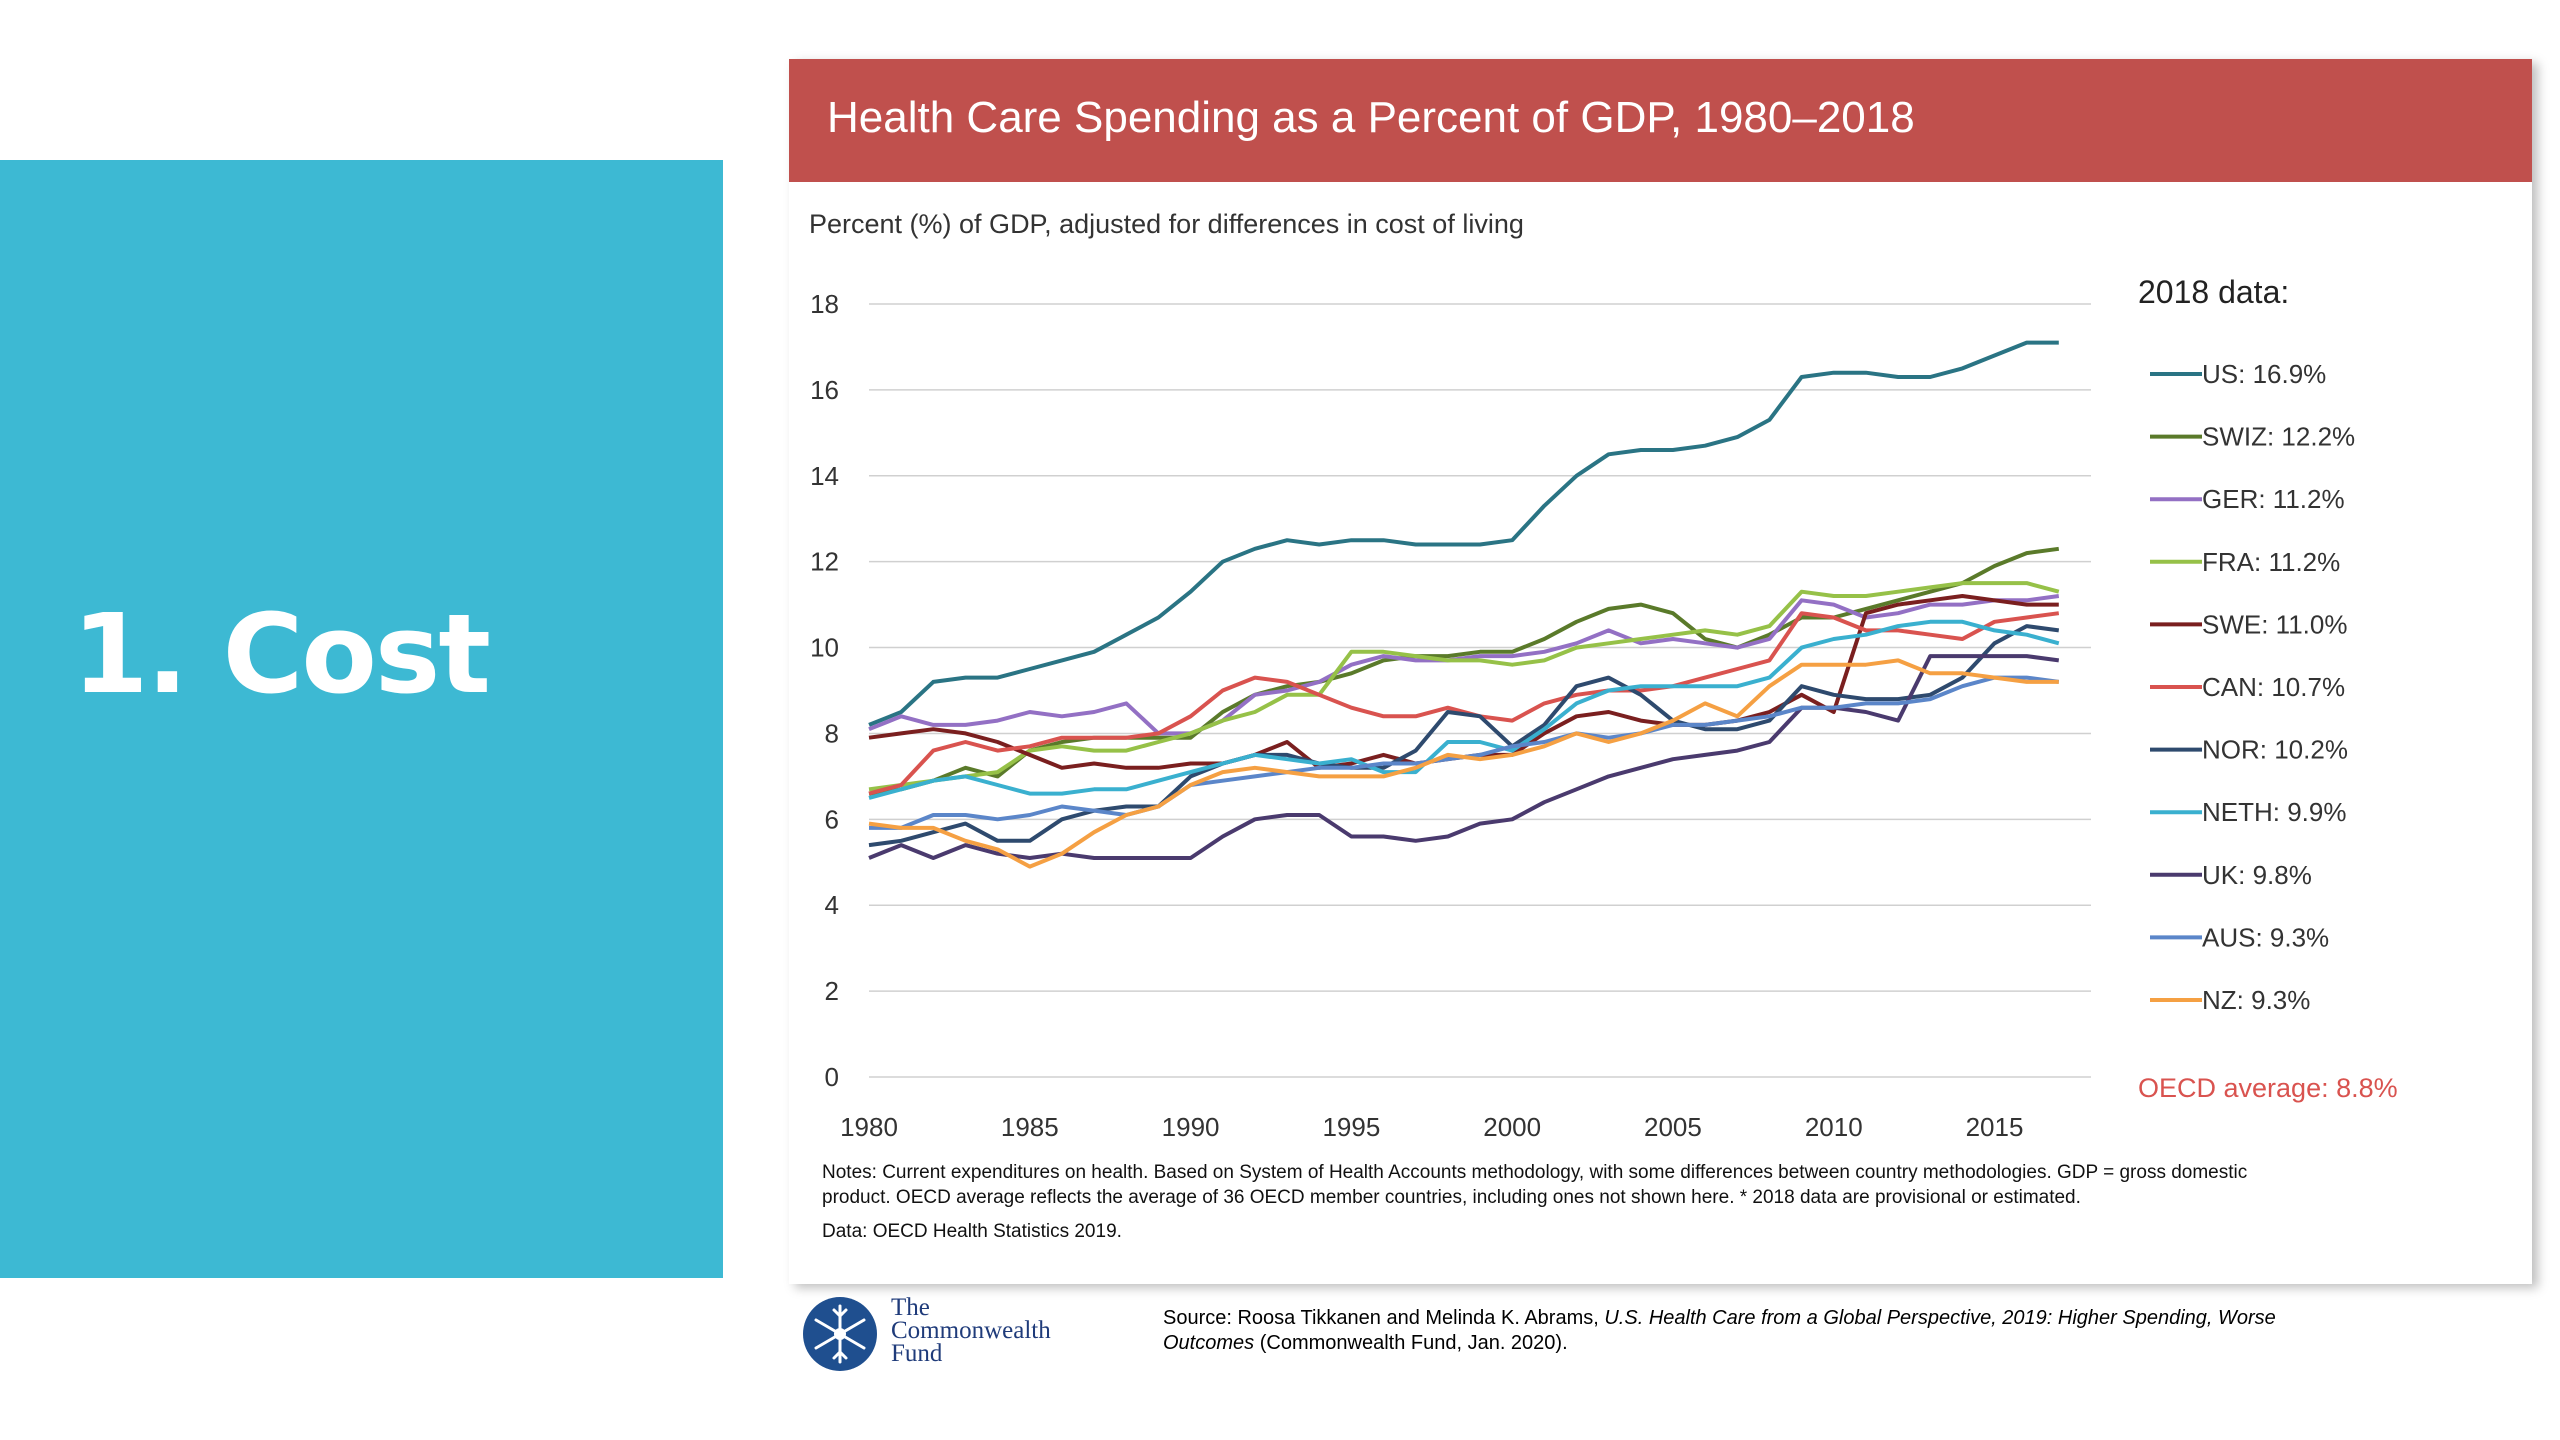  What do you see at coordinates (824, 690) in the screenshot?
I see `y-axis-ticks: 0 2 4 6 8 10 12 14 16 18` at bounding box center [824, 690].